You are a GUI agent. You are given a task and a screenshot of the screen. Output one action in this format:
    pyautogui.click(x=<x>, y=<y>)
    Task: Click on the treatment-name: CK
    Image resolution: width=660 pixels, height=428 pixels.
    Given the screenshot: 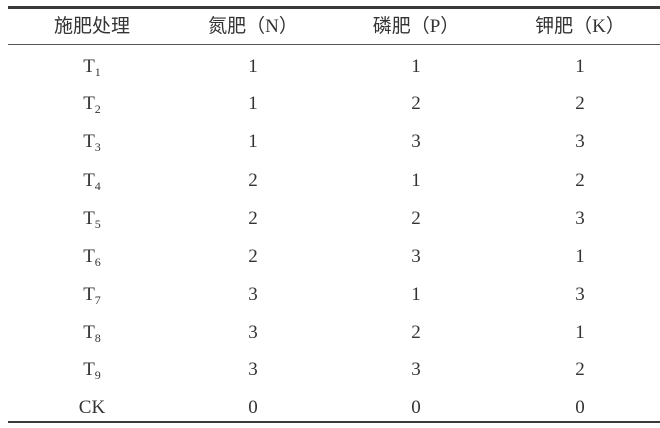 What is the action you would take?
    pyautogui.click(x=92, y=407)
    